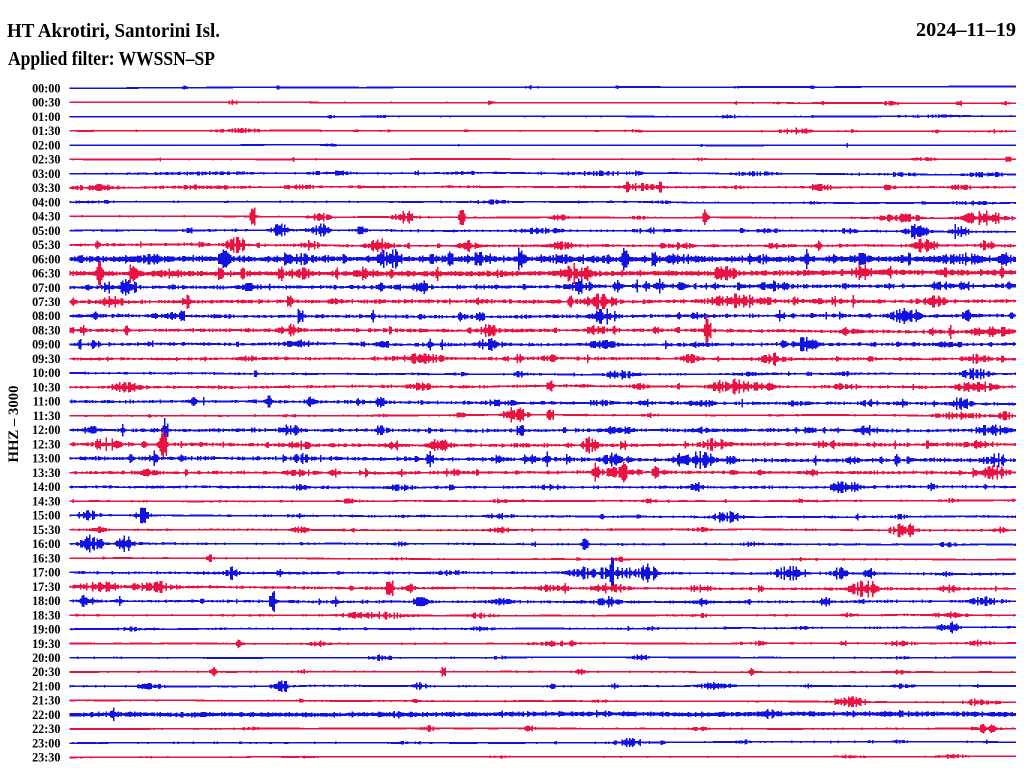  Describe the element at coordinates (46, 544) in the screenshot. I see `svg-text: 16:00` at that location.